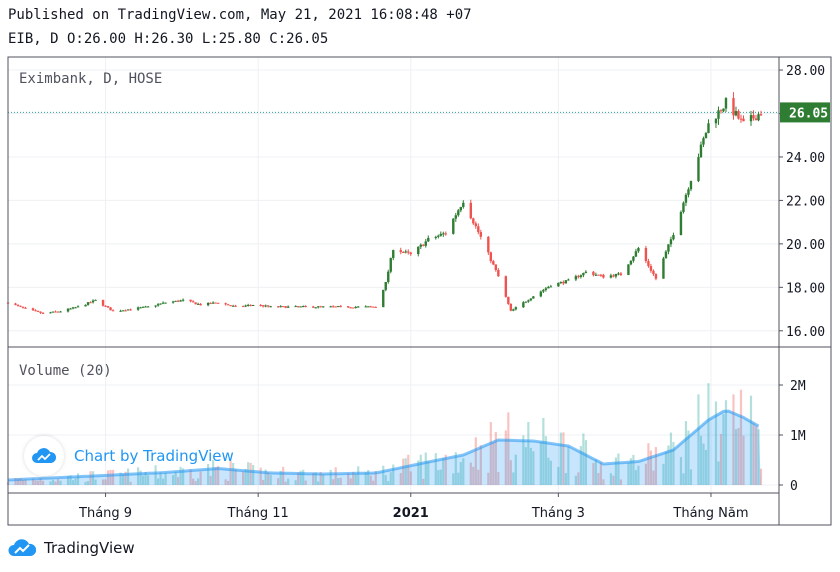  Describe the element at coordinates (805, 71) in the screenshot. I see `price-tick-label: 28.00` at that location.